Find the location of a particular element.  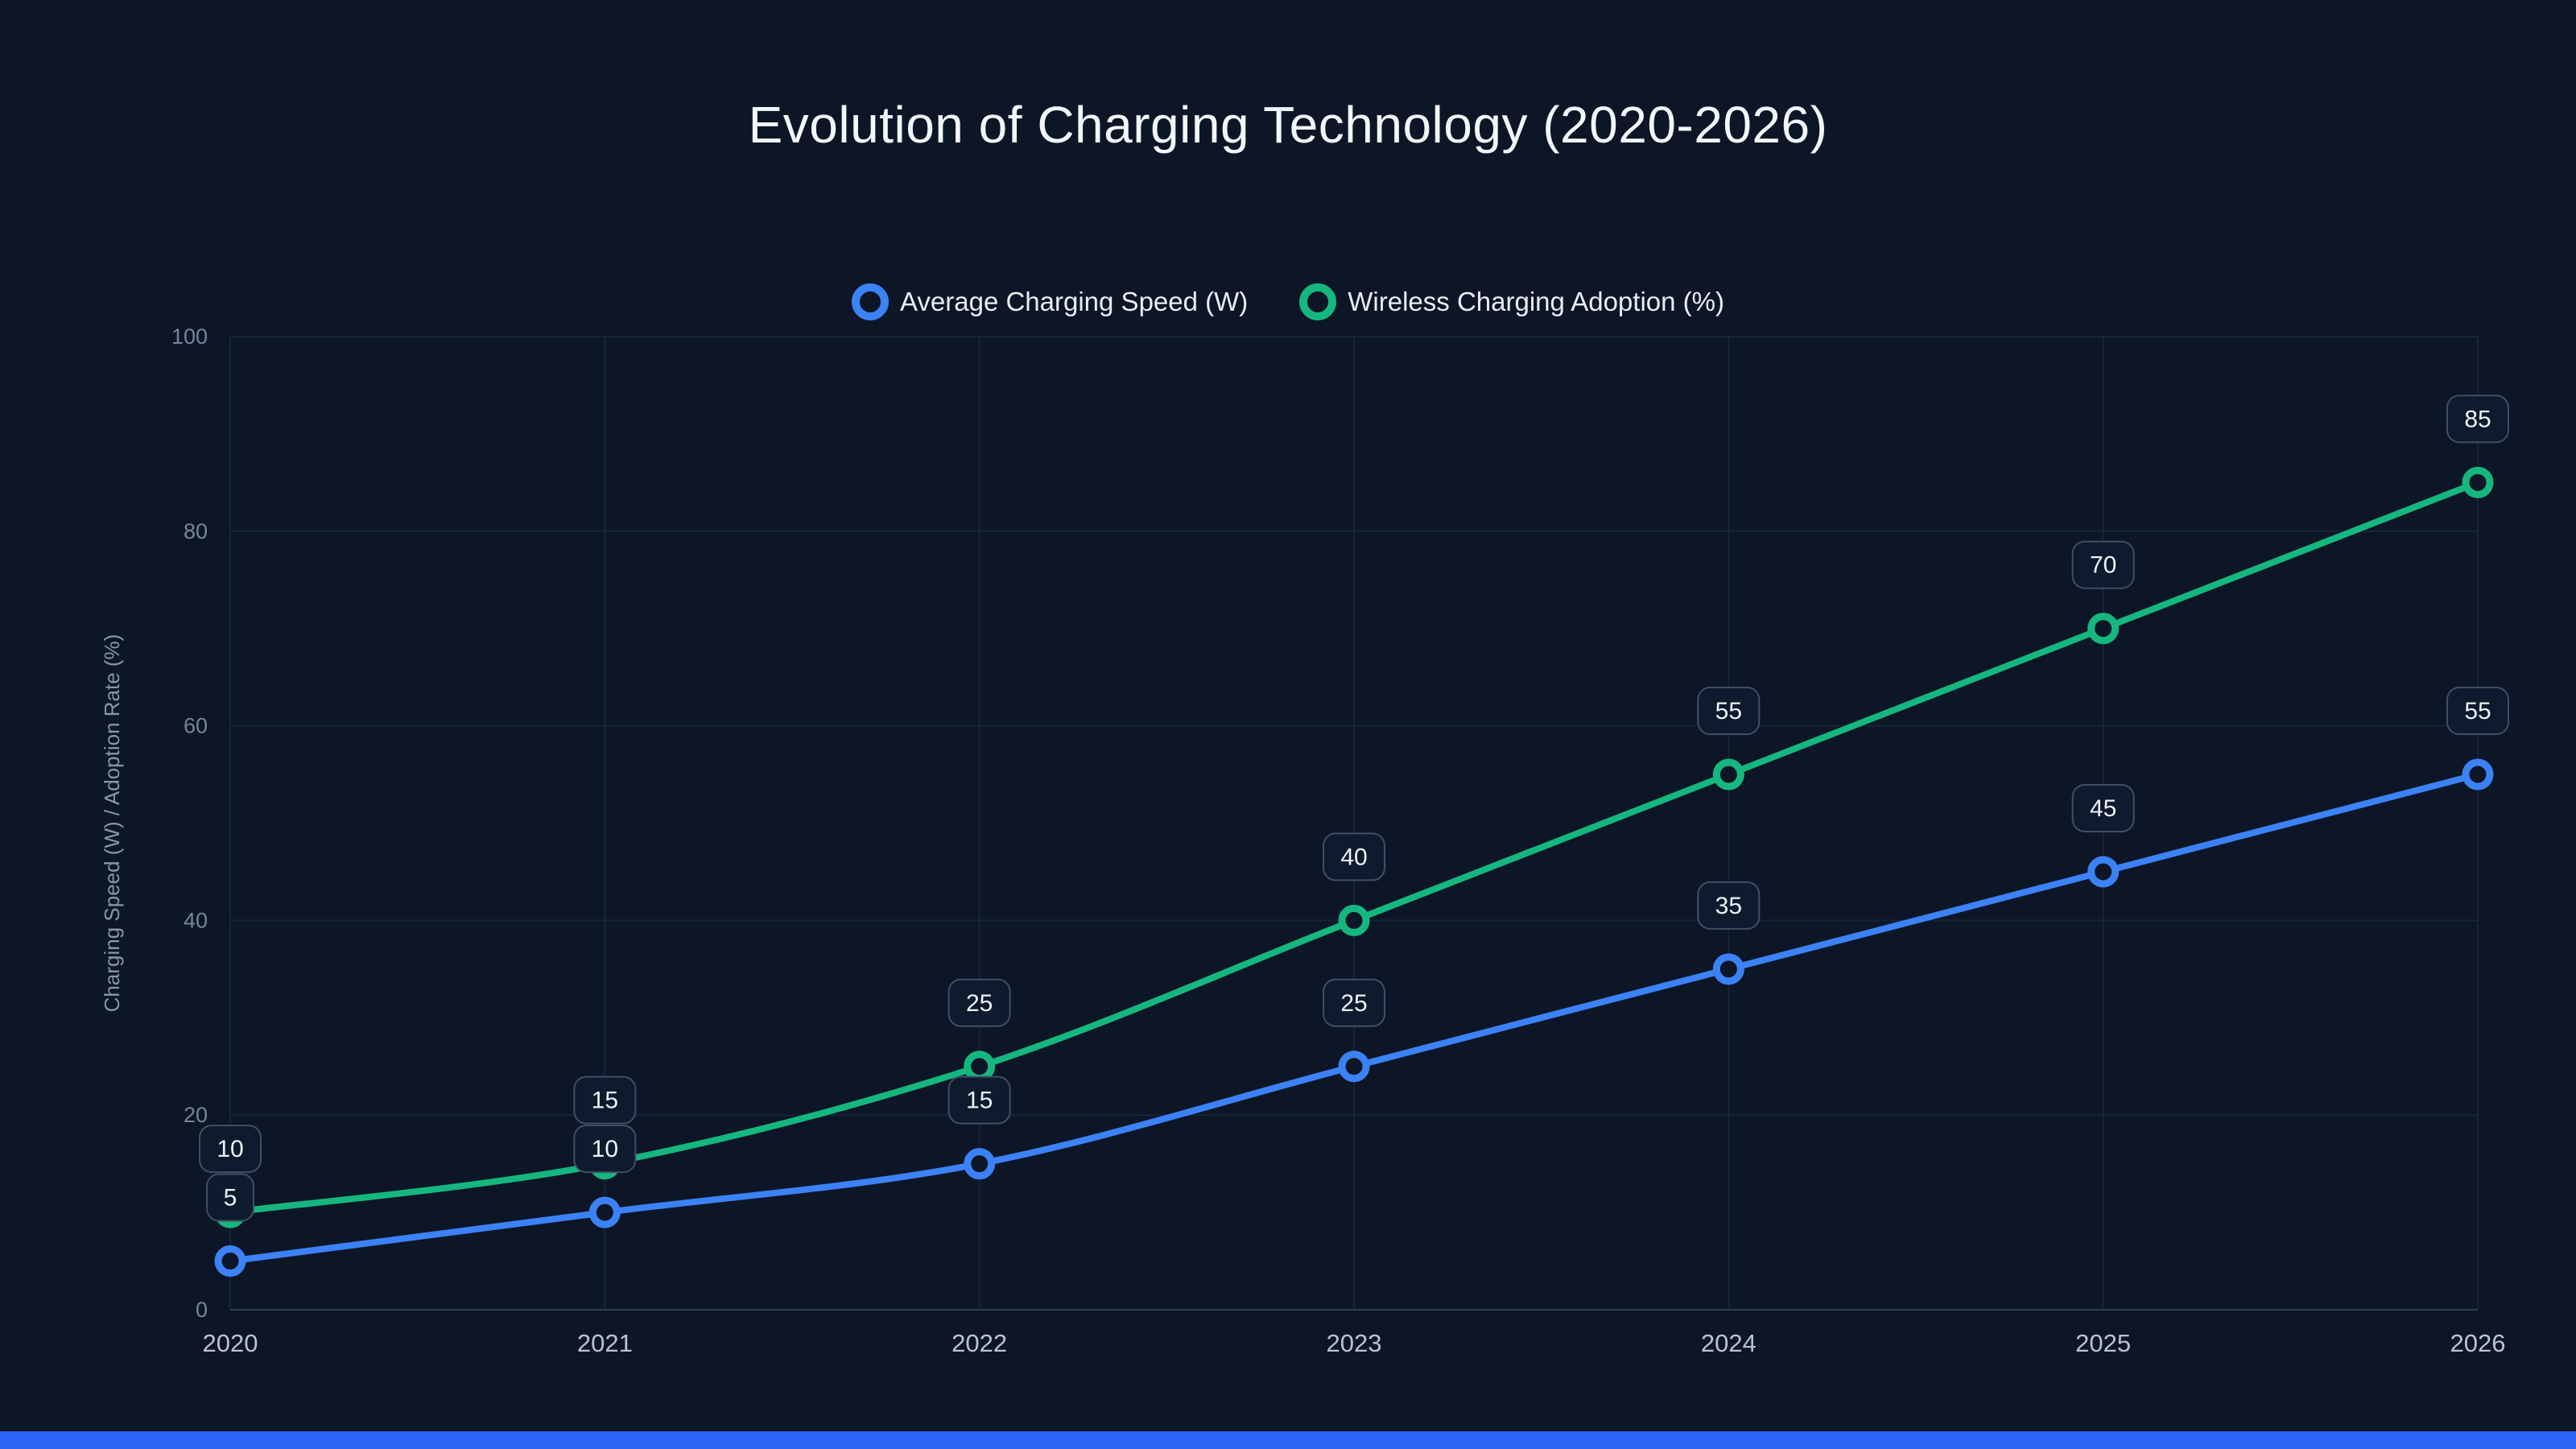

x-tick-label: 2024 is located at coordinates (1729, 1343).